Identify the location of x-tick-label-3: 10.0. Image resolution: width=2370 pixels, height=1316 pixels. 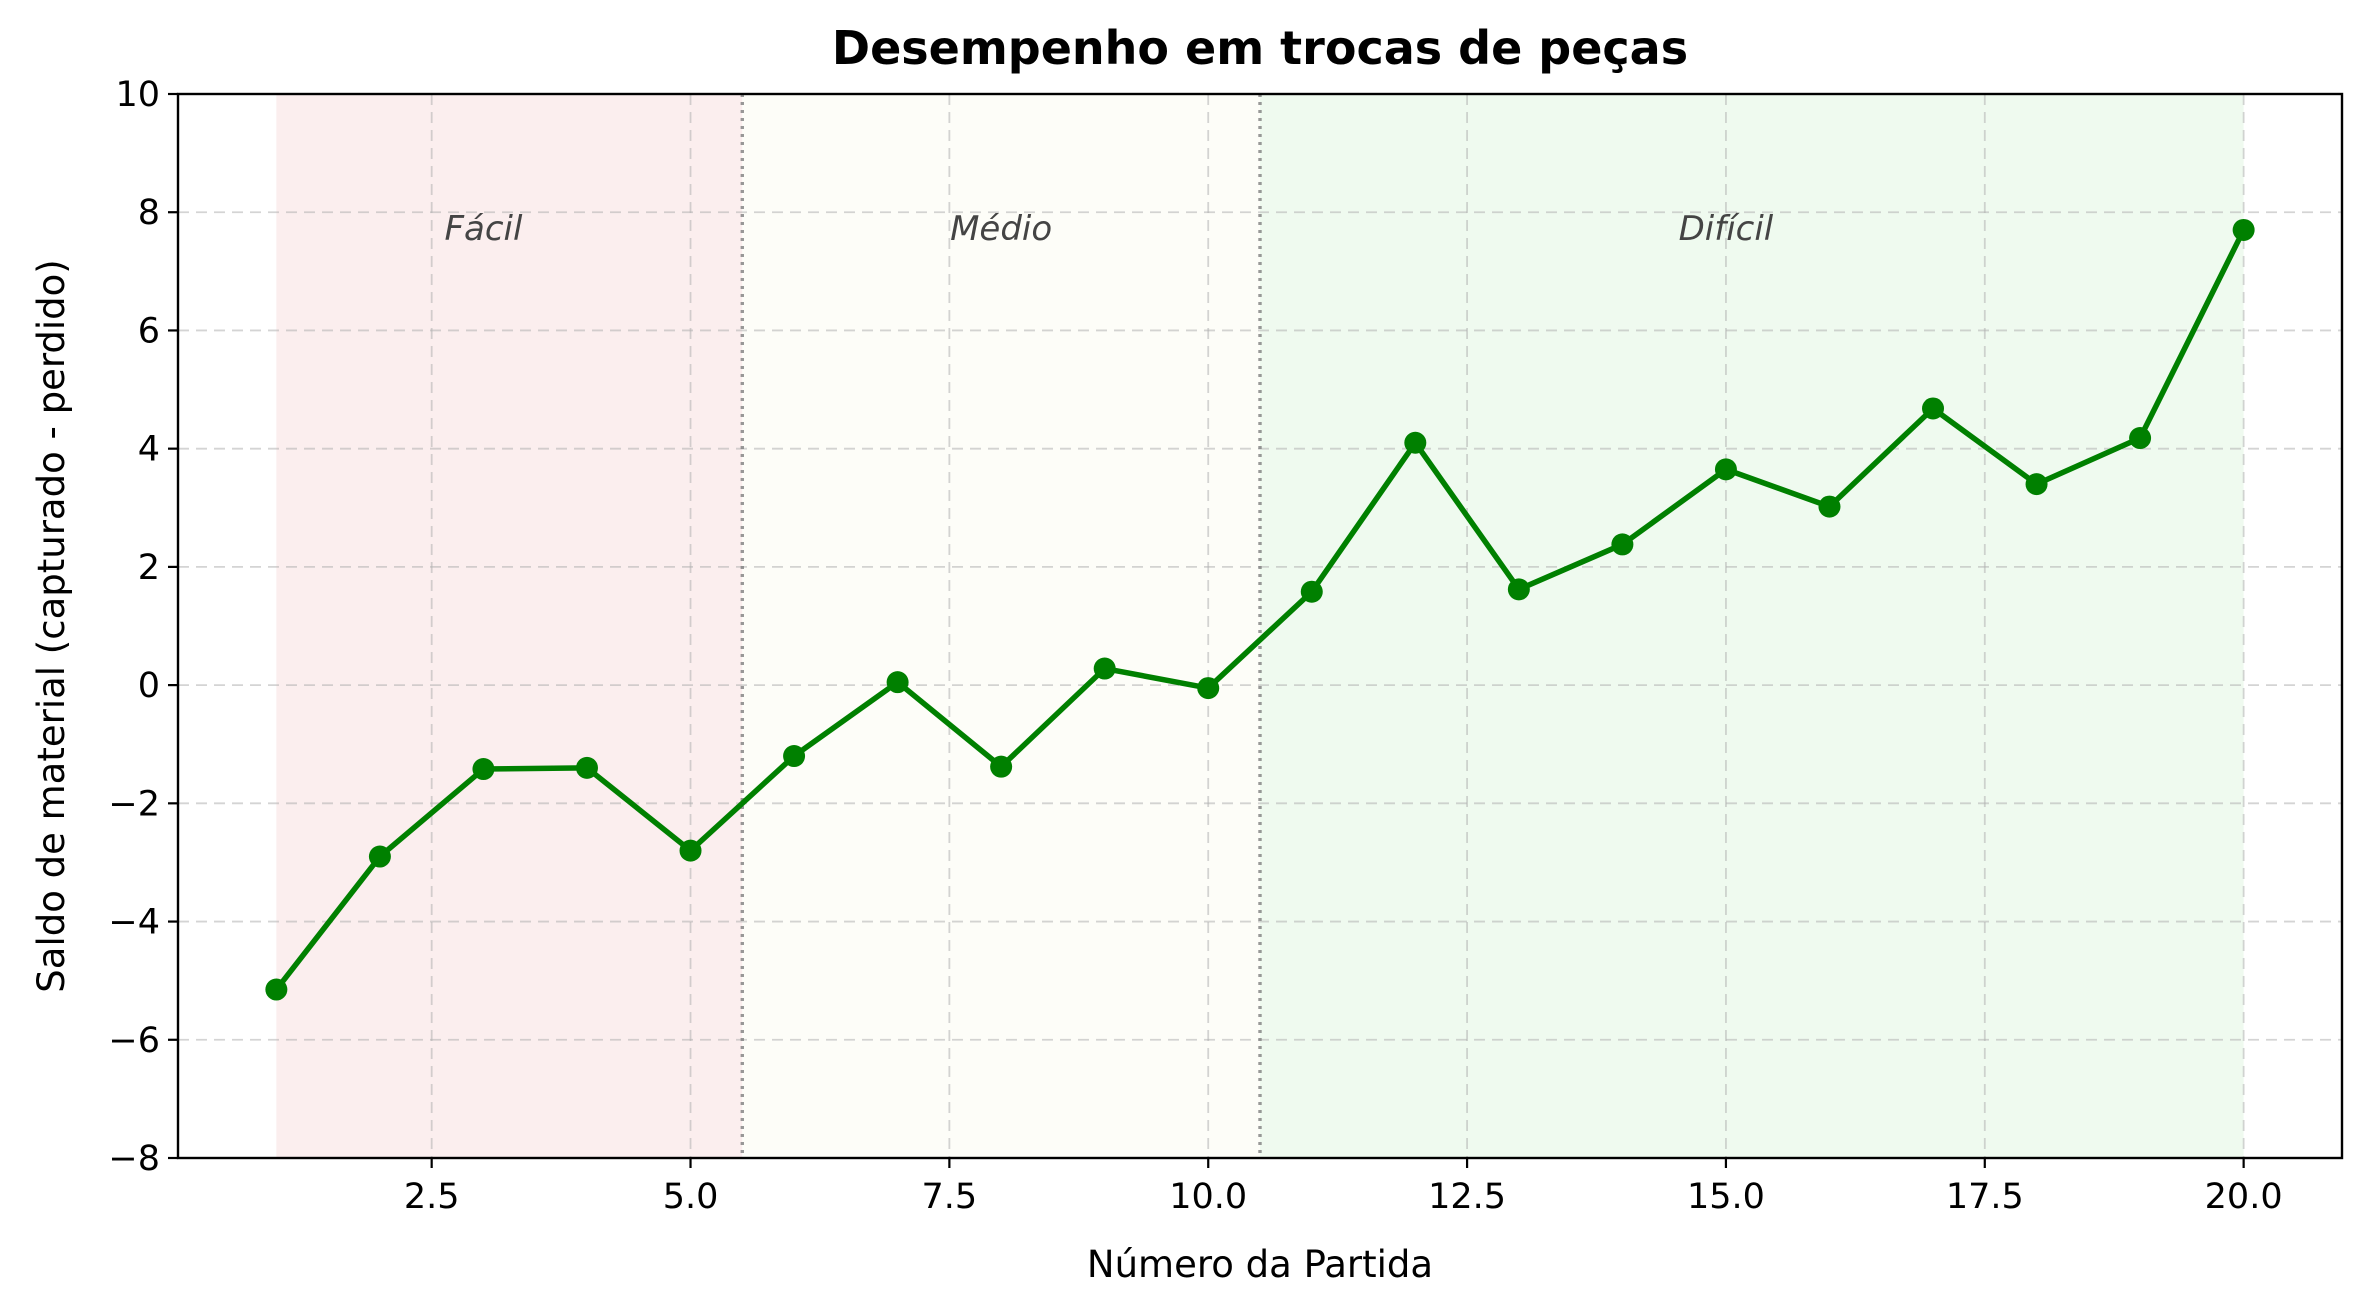
(1208, 1197).